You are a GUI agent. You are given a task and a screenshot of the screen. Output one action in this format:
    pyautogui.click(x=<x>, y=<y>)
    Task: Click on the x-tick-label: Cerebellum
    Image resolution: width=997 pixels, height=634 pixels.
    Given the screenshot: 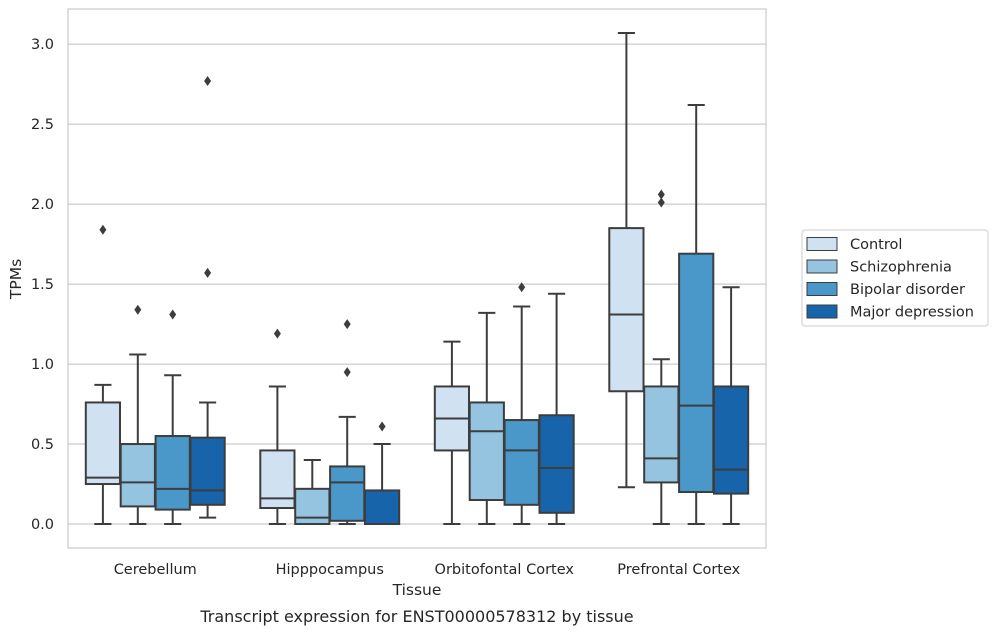 What is the action you would take?
    pyautogui.click(x=155, y=570)
    